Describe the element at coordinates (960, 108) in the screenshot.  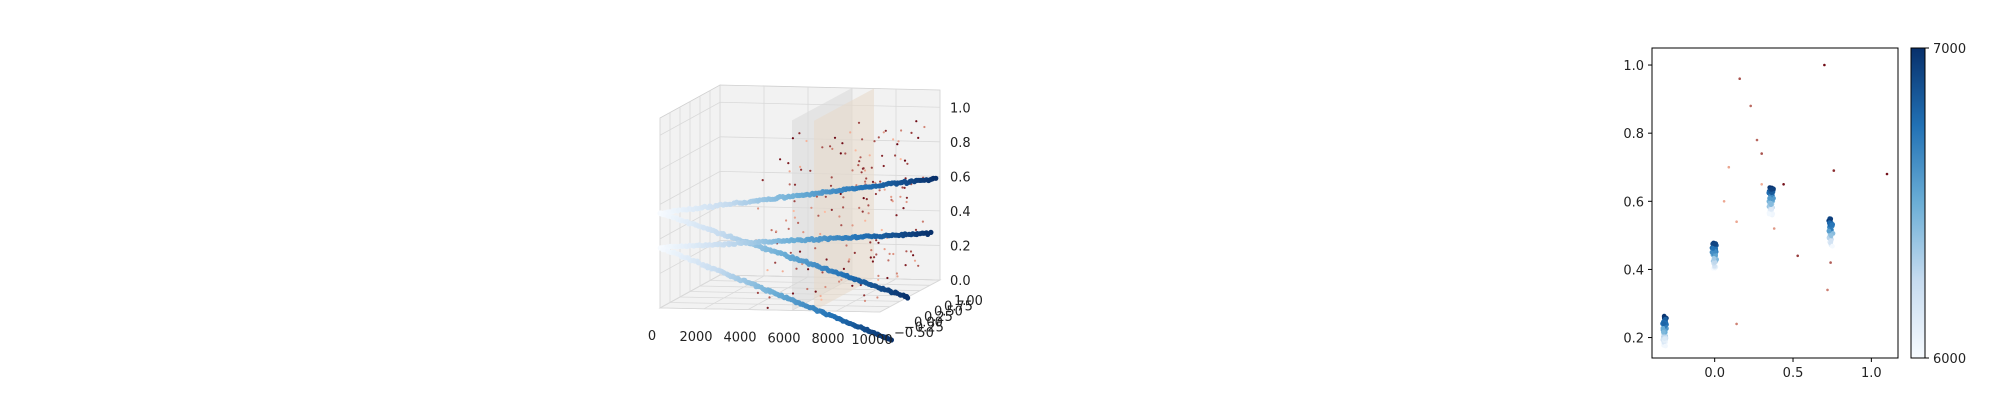
I see `z-tick-label: 1.0` at that location.